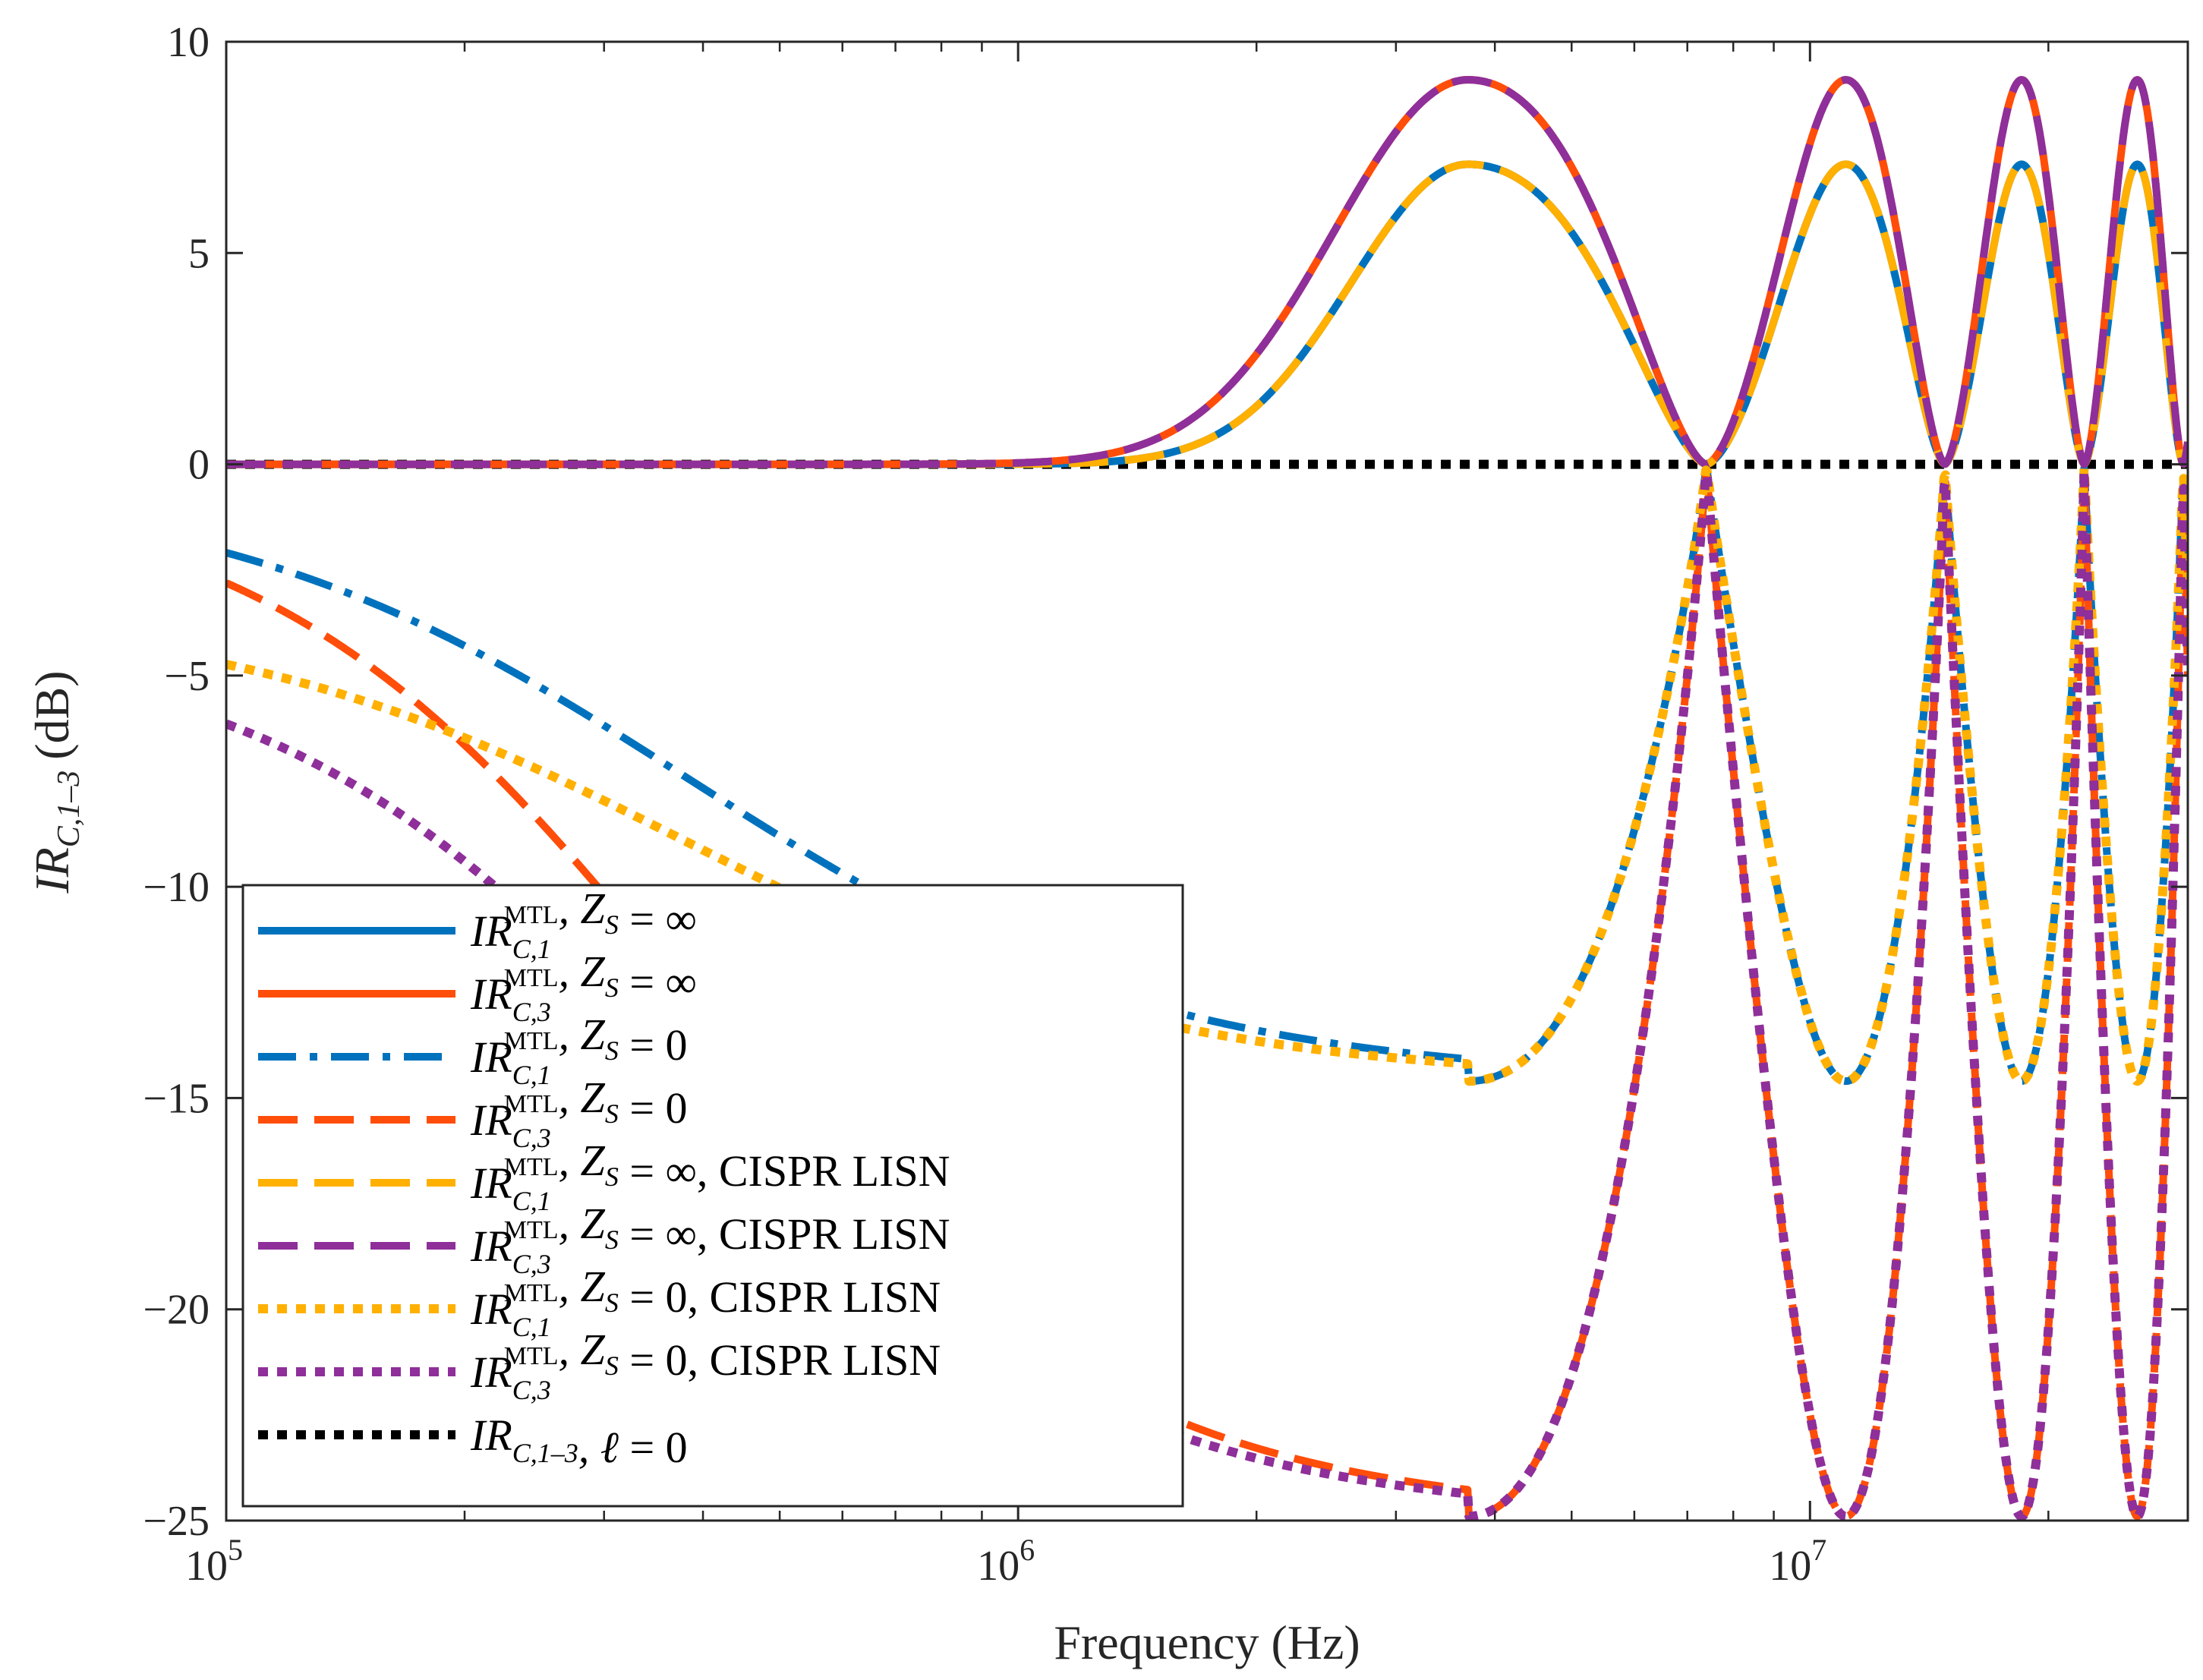  What do you see at coordinates (583, 987) in the screenshot?
I see `legend-label: IRC,3MTL, ZS = ∞` at bounding box center [583, 987].